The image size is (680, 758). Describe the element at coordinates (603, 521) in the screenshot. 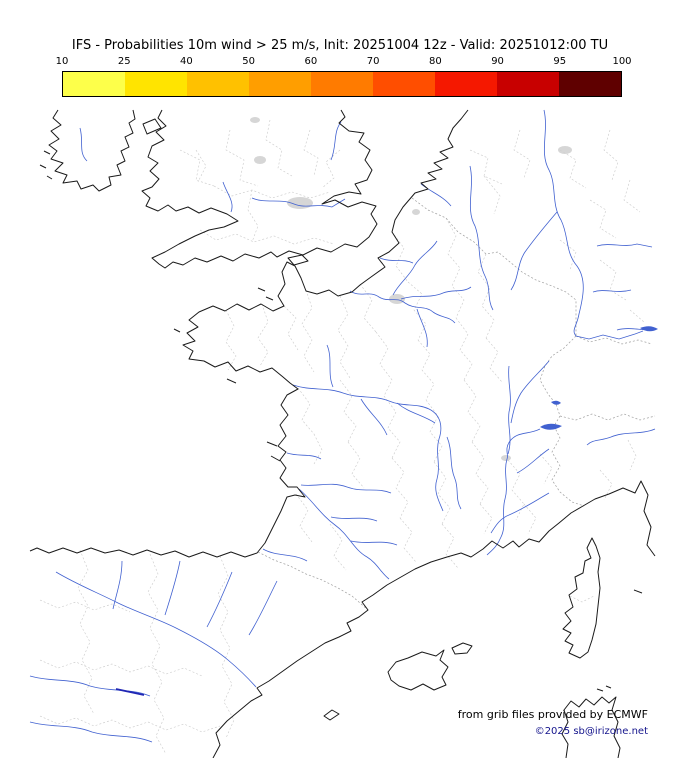

I see `admin-borders-italy-corsica` at that location.